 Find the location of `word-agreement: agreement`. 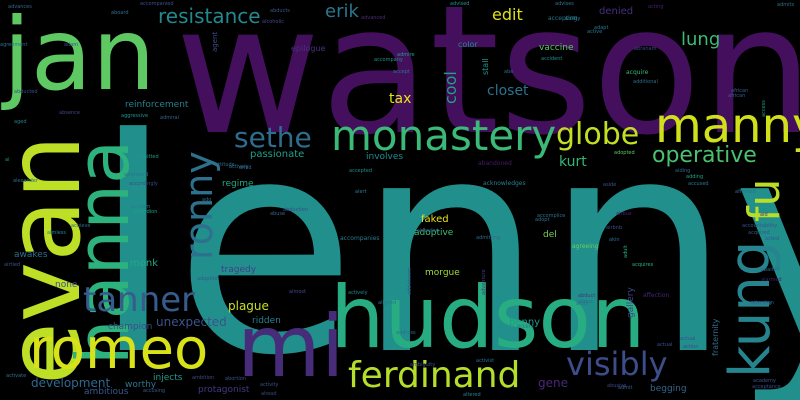

word-agreement: agreement is located at coordinates (14, 45).